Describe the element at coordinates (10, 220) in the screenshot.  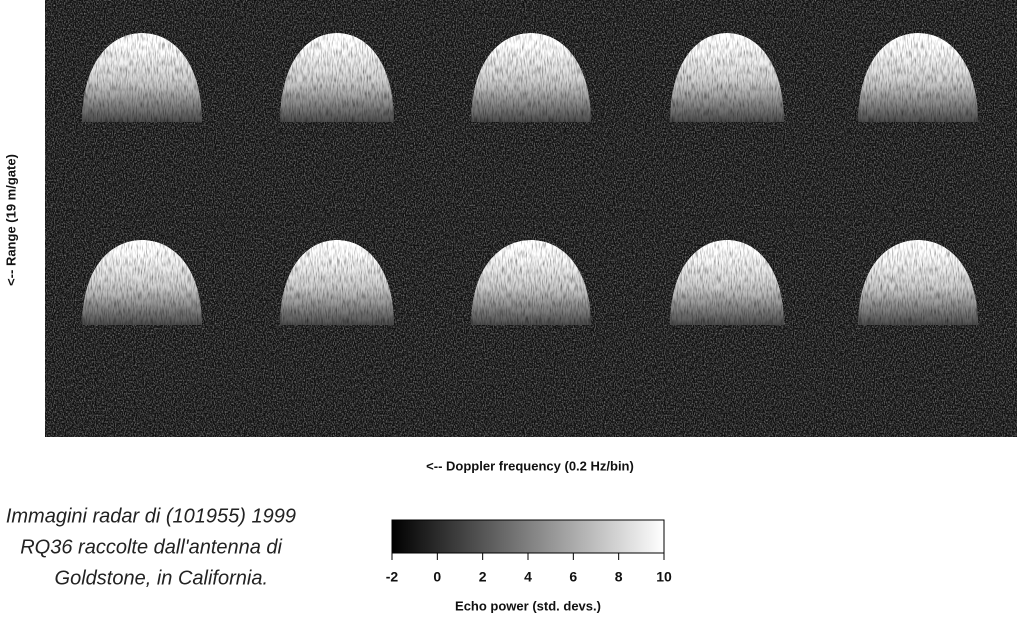
I see `y-axis-label: <-- Range (19 m/gate)` at that location.